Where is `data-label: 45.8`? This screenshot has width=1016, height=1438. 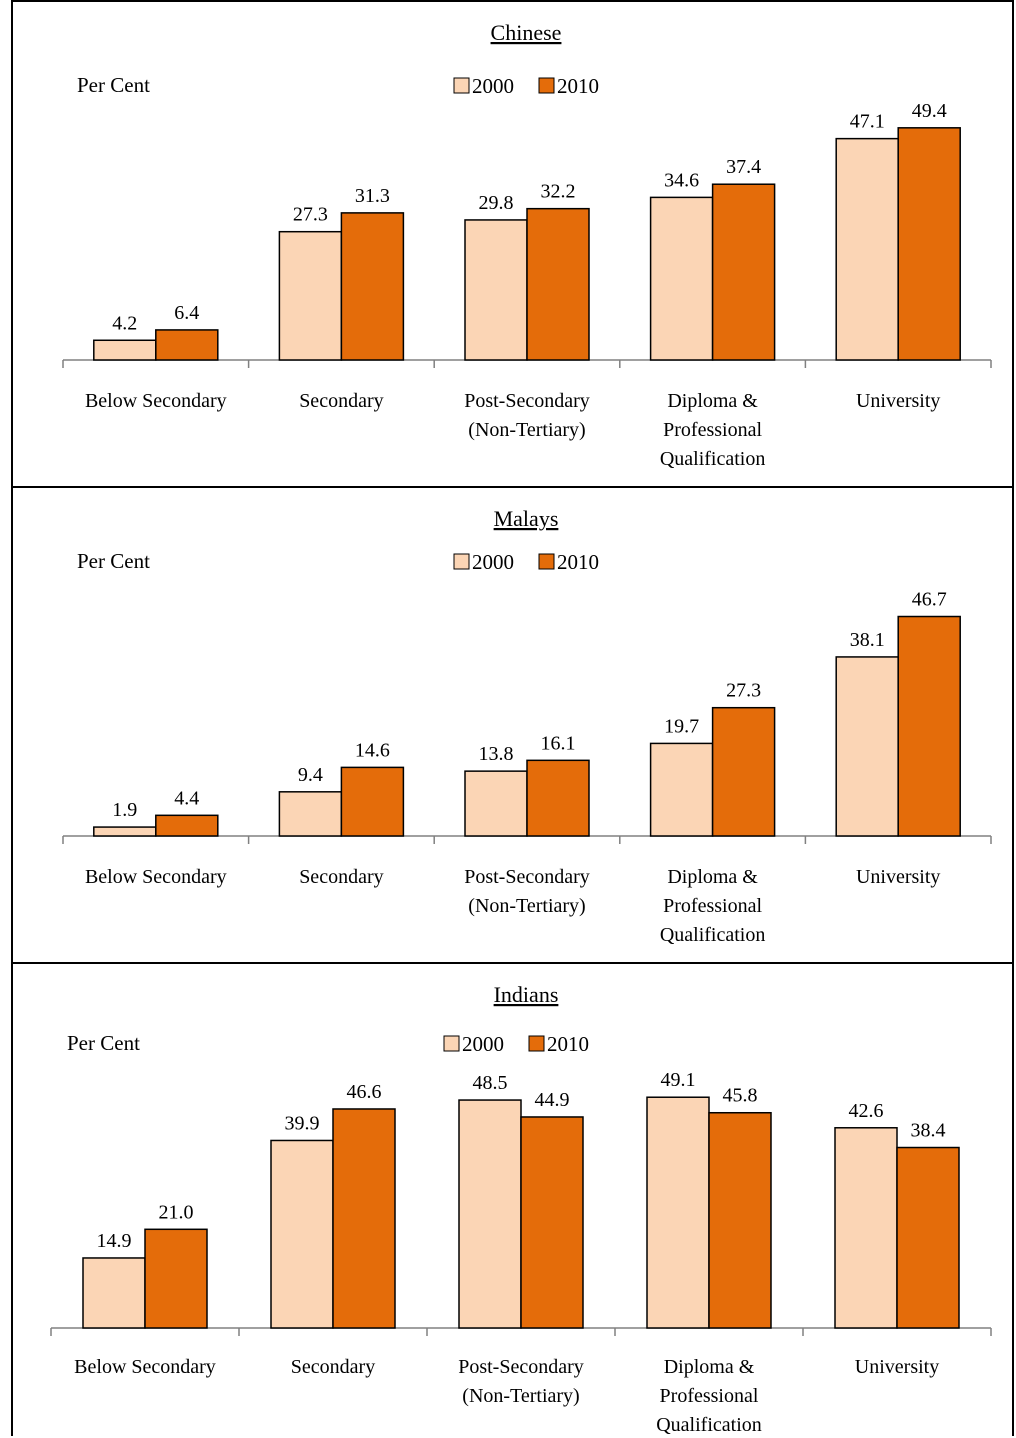
data-label: 45.8 is located at coordinates (740, 1096).